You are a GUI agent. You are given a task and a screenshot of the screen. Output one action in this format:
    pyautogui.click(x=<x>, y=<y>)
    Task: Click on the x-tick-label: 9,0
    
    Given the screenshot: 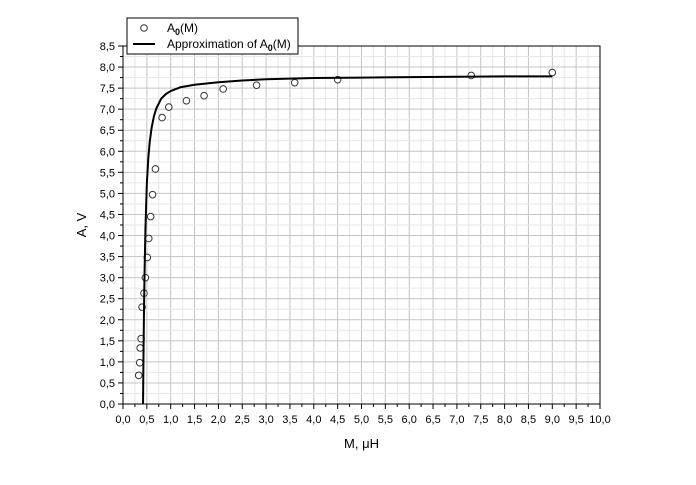 What is the action you would take?
    pyautogui.click(x=552, y=420)
    